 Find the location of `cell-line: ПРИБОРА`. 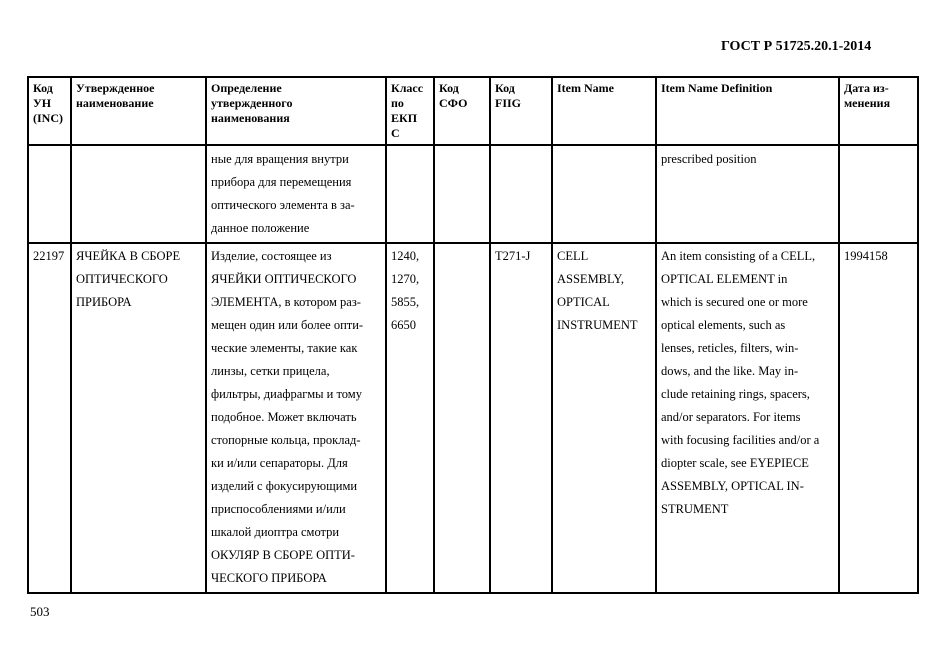

cell-line: ПРИБОРА is located at coordinates (104, 302).